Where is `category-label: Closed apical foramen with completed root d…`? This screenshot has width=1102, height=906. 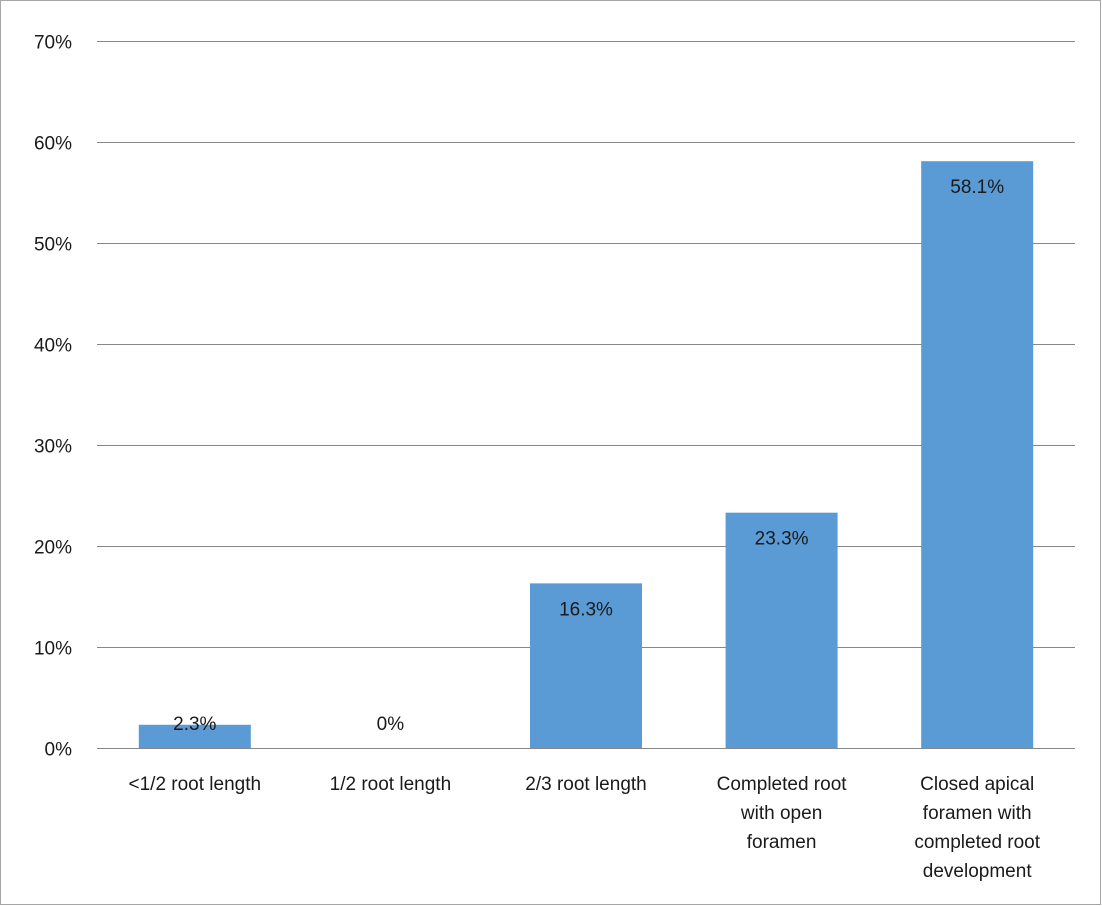
category-label: Closed apical foramen with completed root d… is located at coordinates (977, 828).